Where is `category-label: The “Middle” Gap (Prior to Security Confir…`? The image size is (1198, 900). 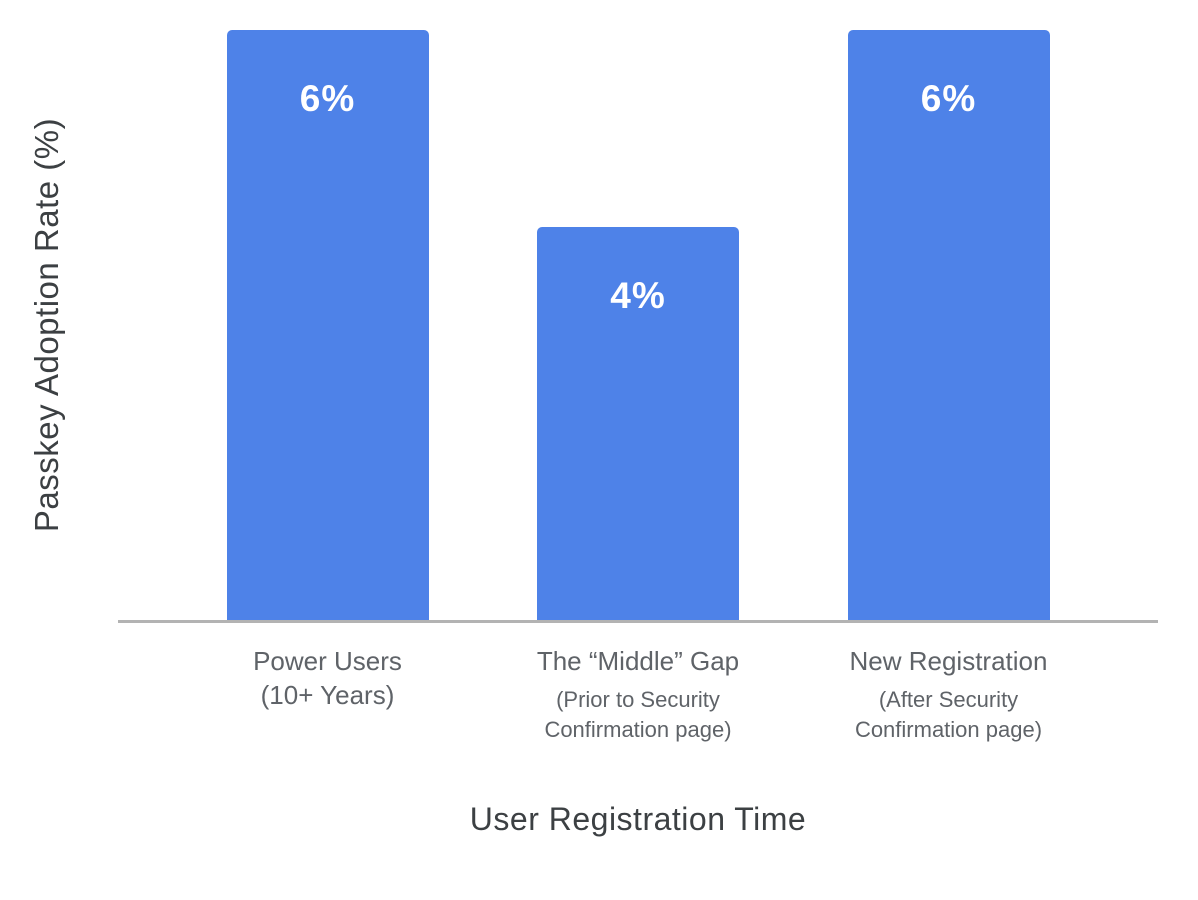 category-label: The “Middle” Gap (Prior to Security Confir… is located at coordinates (638, 694).